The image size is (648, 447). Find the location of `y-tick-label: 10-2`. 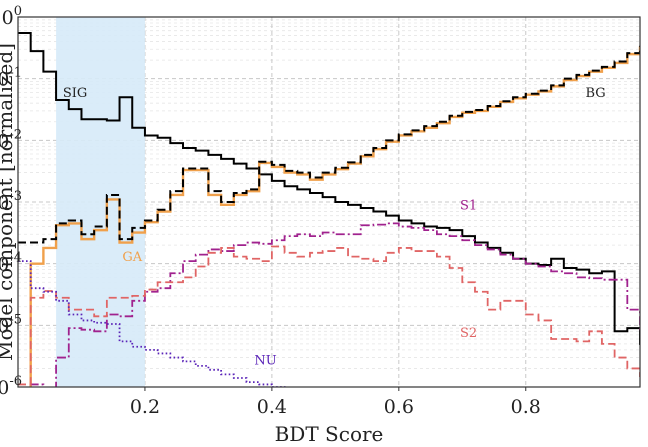

y-tick-label: 10-2 is located at coordinates (11, 139).